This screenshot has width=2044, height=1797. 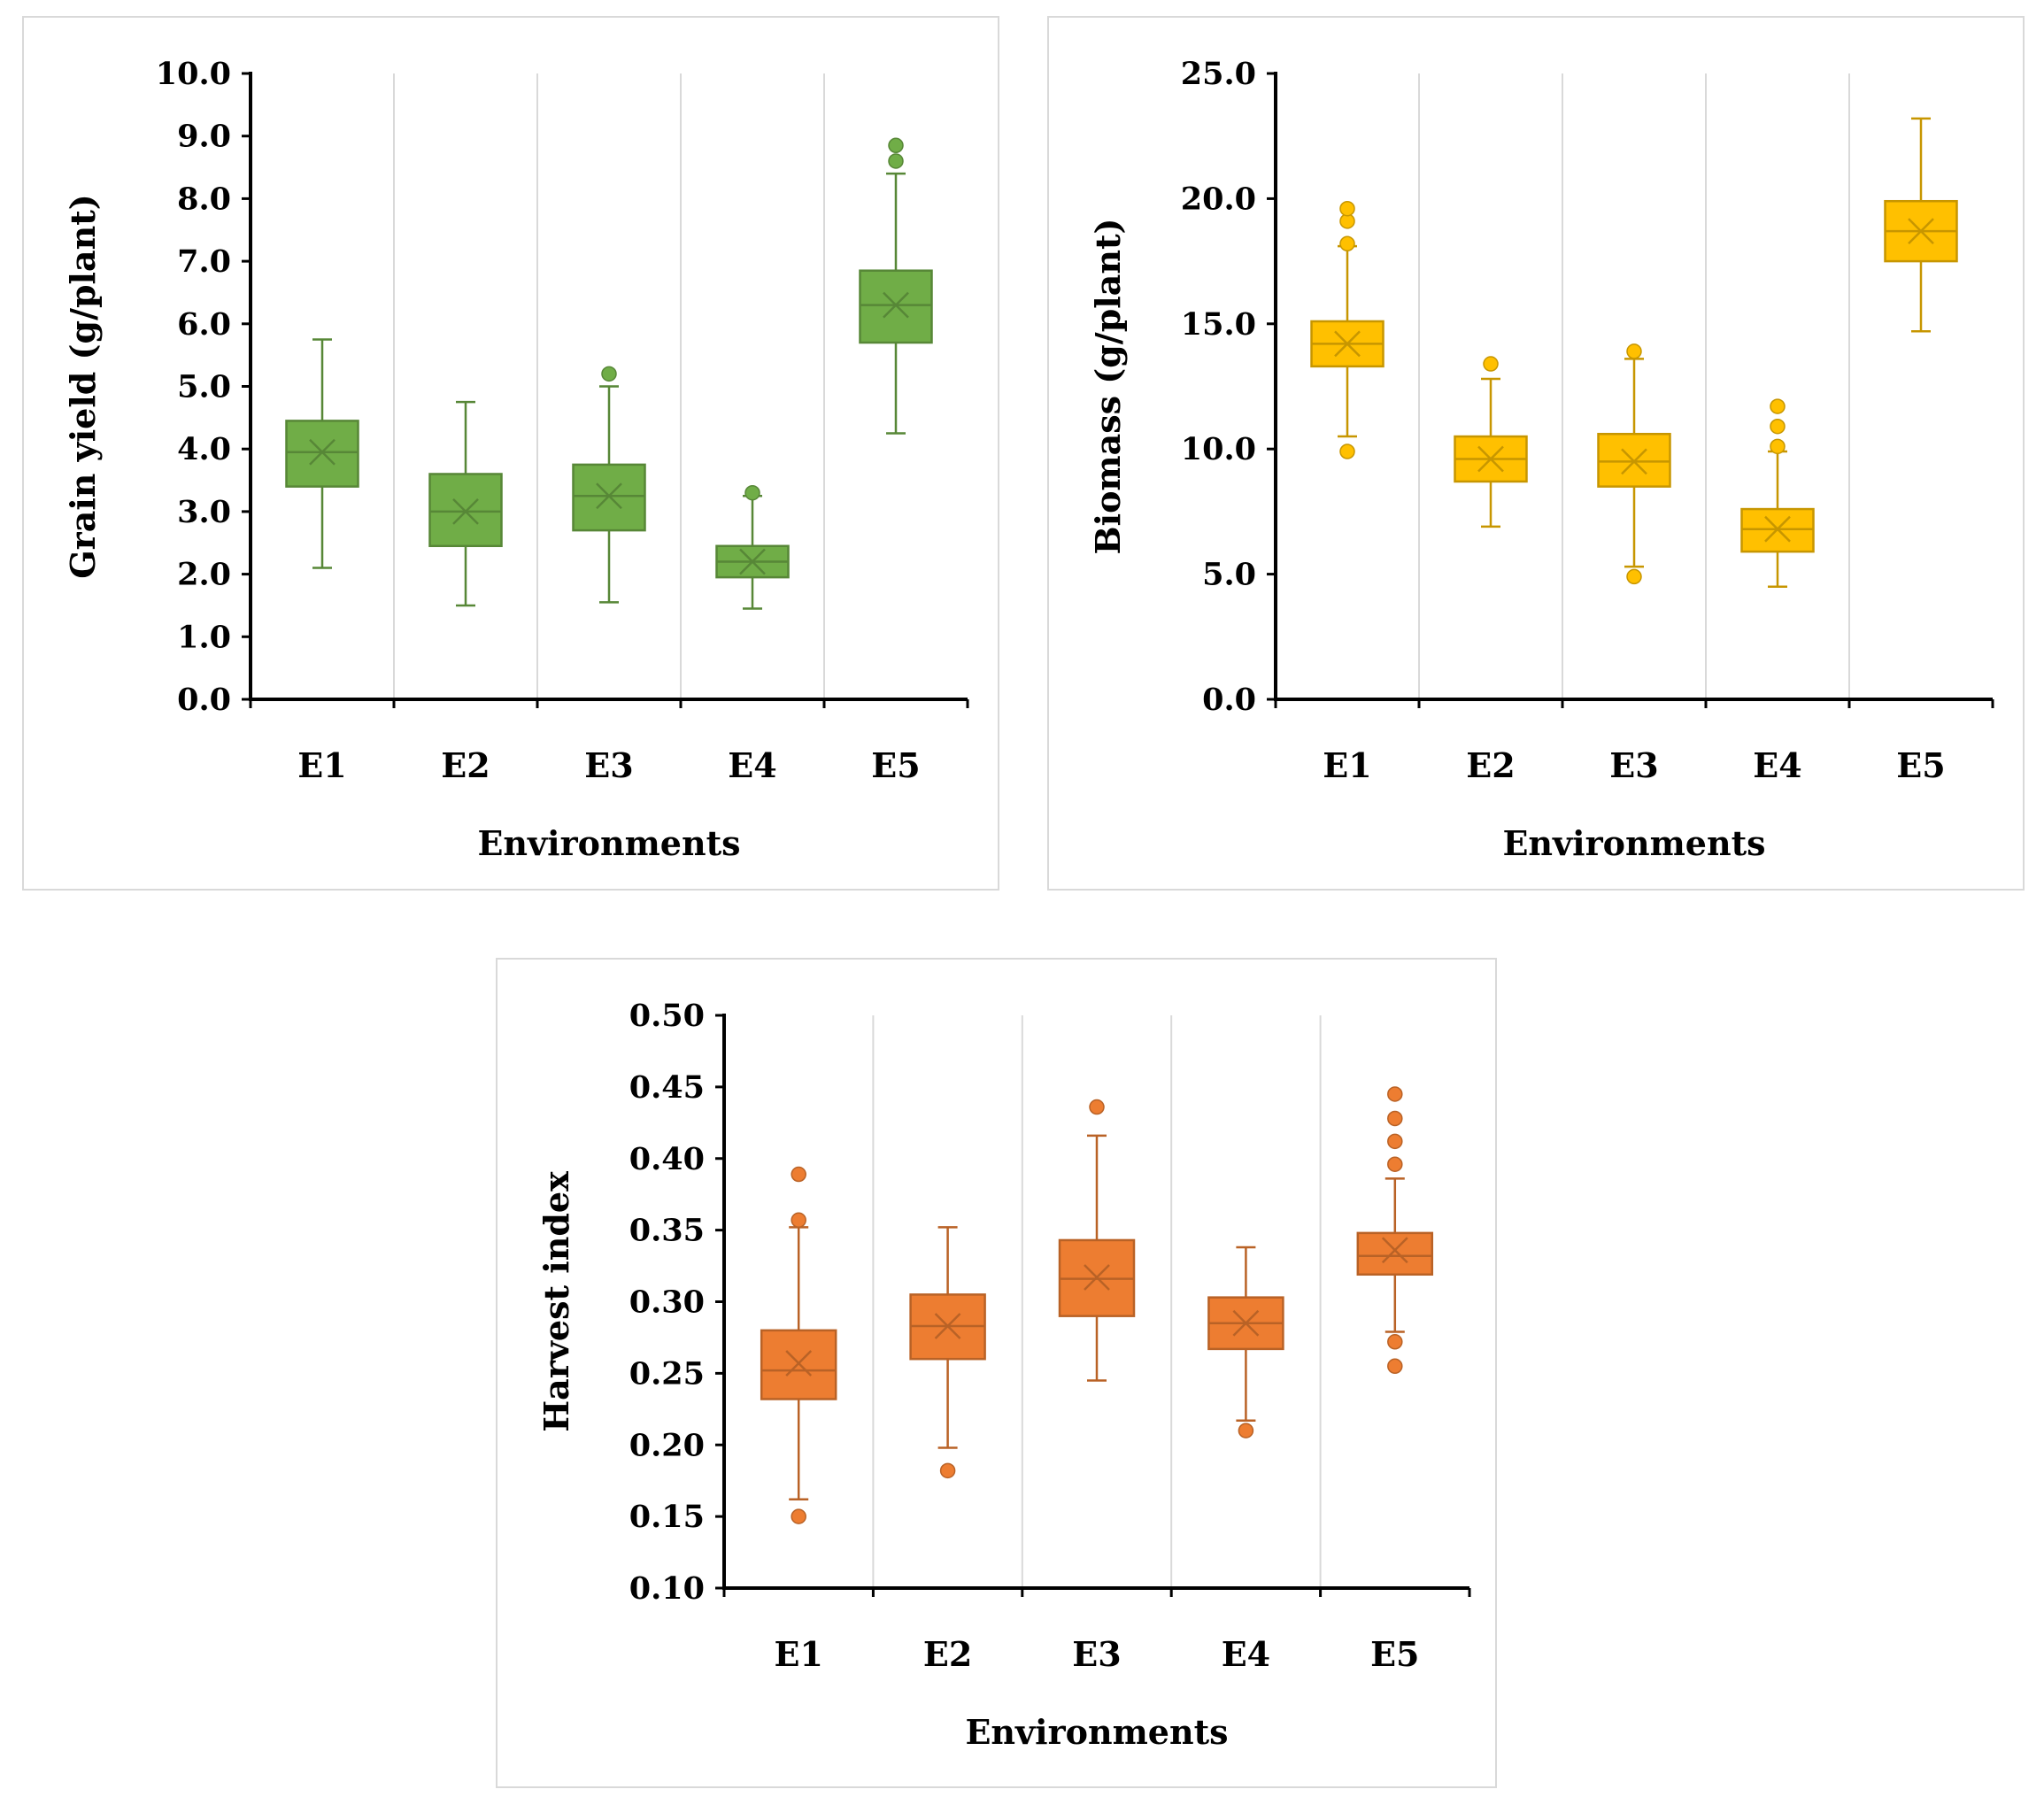 I want to click on y-axis-title: Harvest index, so click(x=556, y=1302).